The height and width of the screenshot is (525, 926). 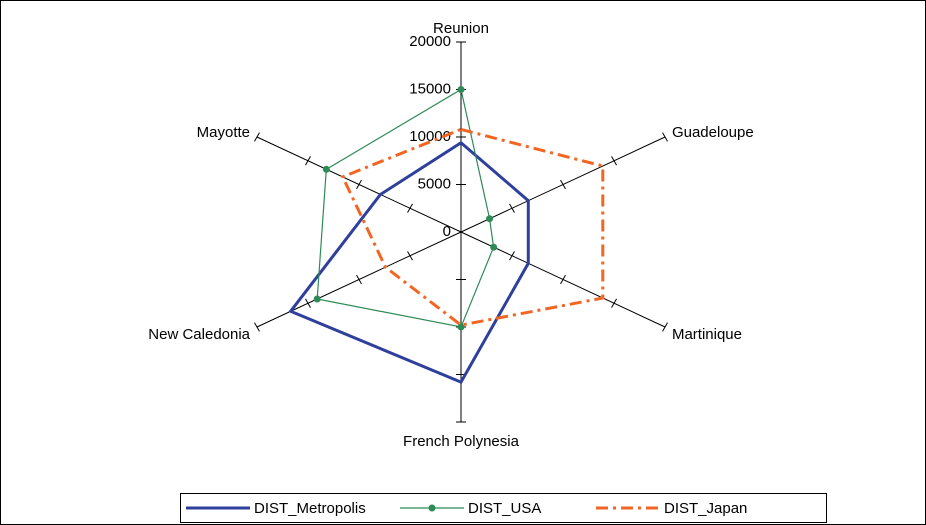 What do you see at coordinates (199, 334) in the screenshot?
I see `category-label: New Caledonia` at bounding box center [199, 334].